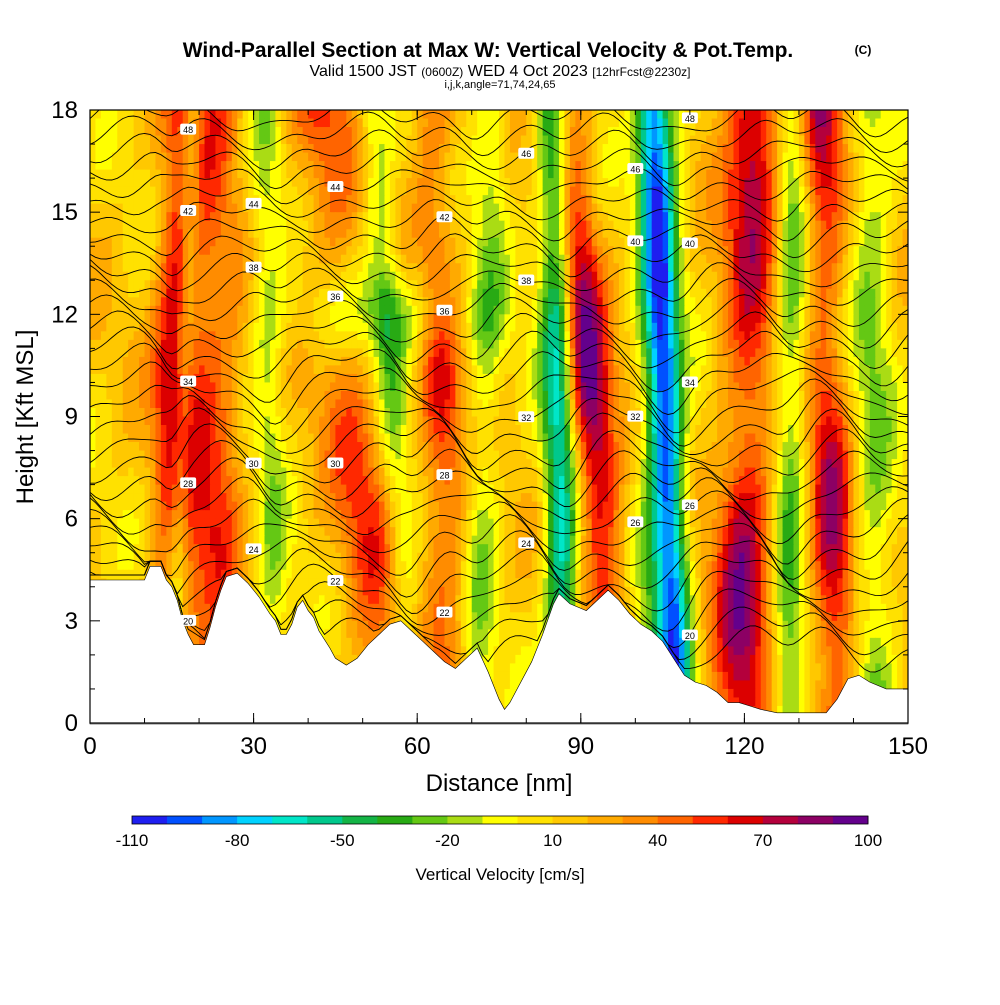  Describe the element at coordinates (528, 71) in the screenshot. I see `valid-date: WED 4 Oct 2023` at that location.